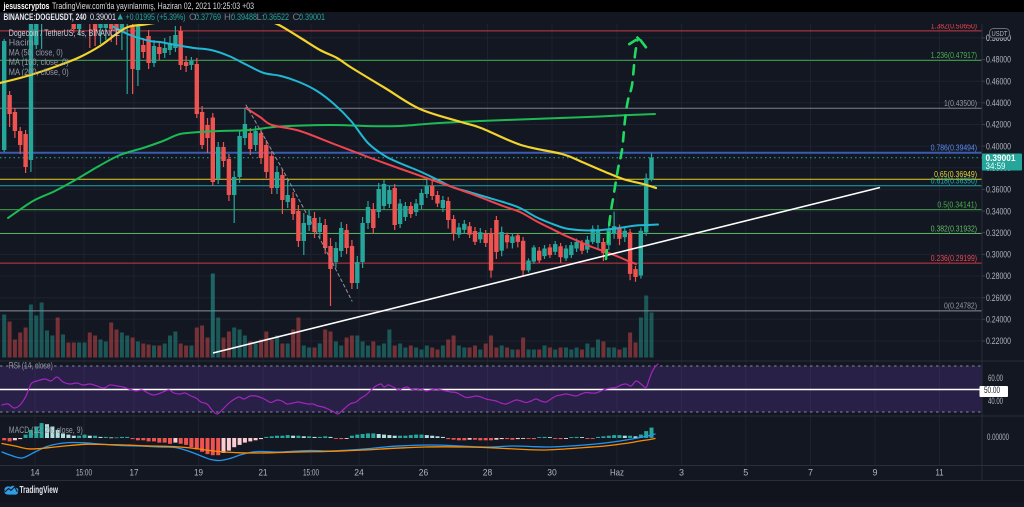 The width and height of the screenshot is (1024, 507). I want to click on svg-text: C:, so click(298, 17).